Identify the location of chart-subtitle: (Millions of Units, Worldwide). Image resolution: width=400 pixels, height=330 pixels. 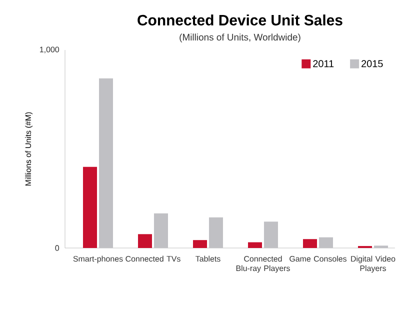
(240, 38).